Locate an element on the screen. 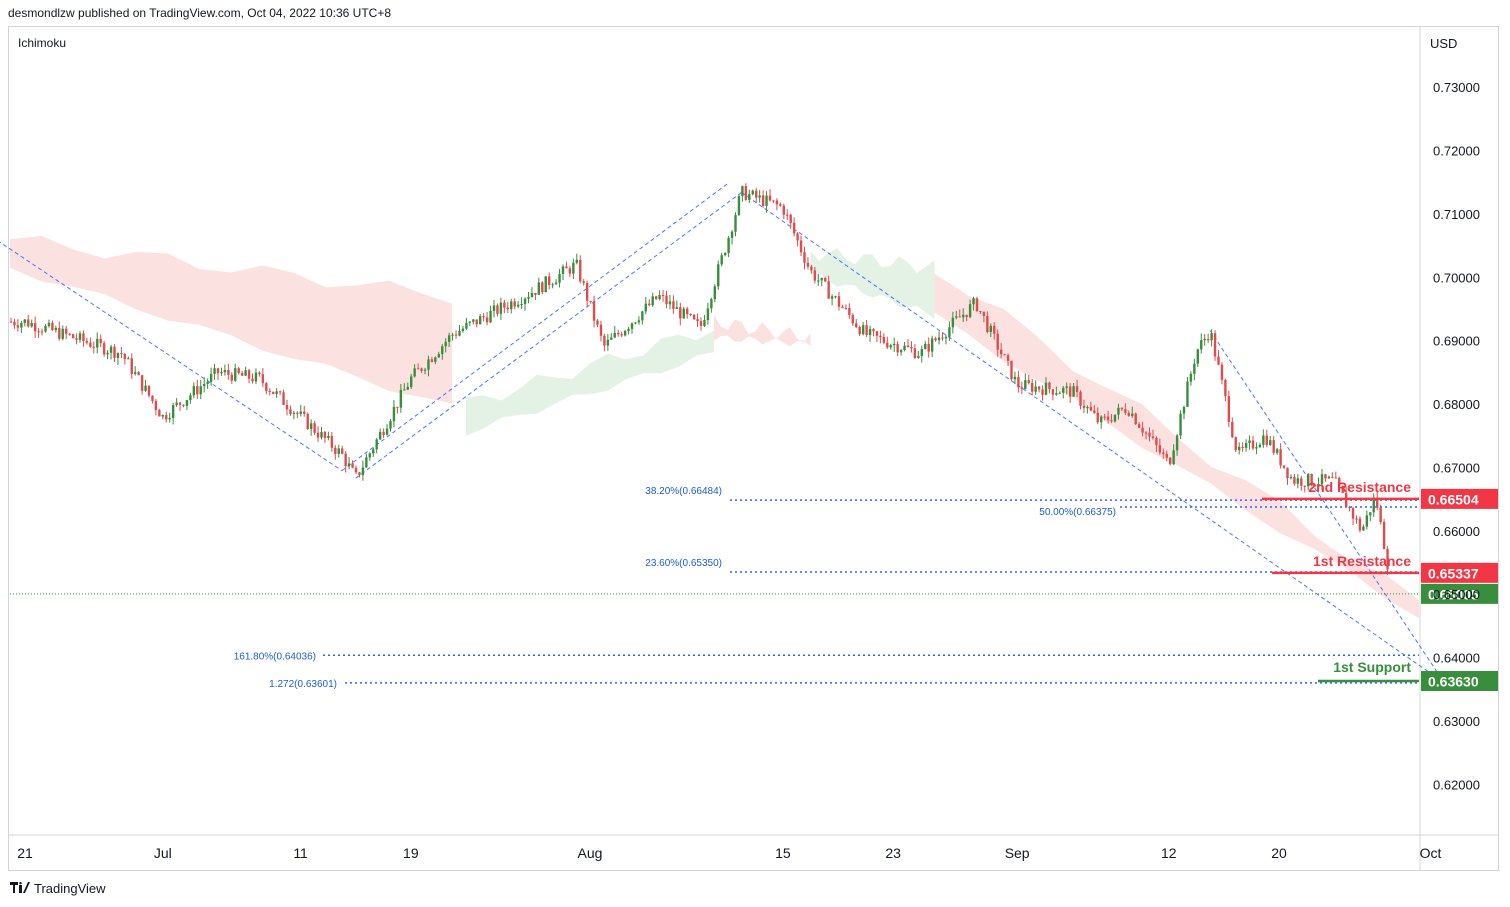 The width and height of the screenshot is (1510, 907). time-tick: Sep is located at coordinates (1017, 853).